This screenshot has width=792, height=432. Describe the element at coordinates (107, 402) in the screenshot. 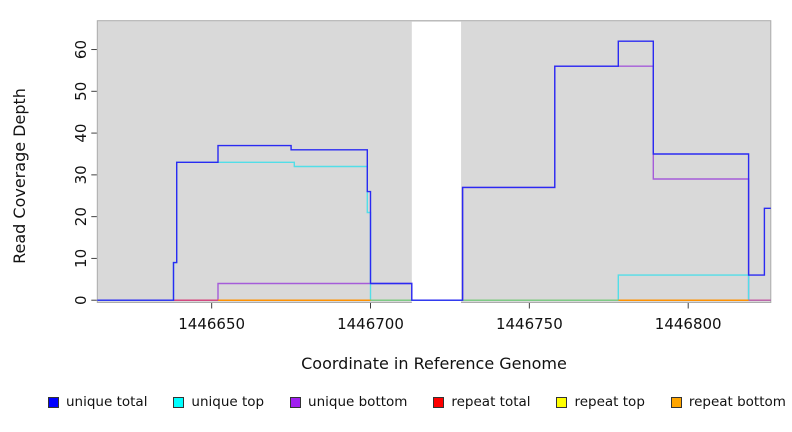

I see `legend-label: unique total` at that location.